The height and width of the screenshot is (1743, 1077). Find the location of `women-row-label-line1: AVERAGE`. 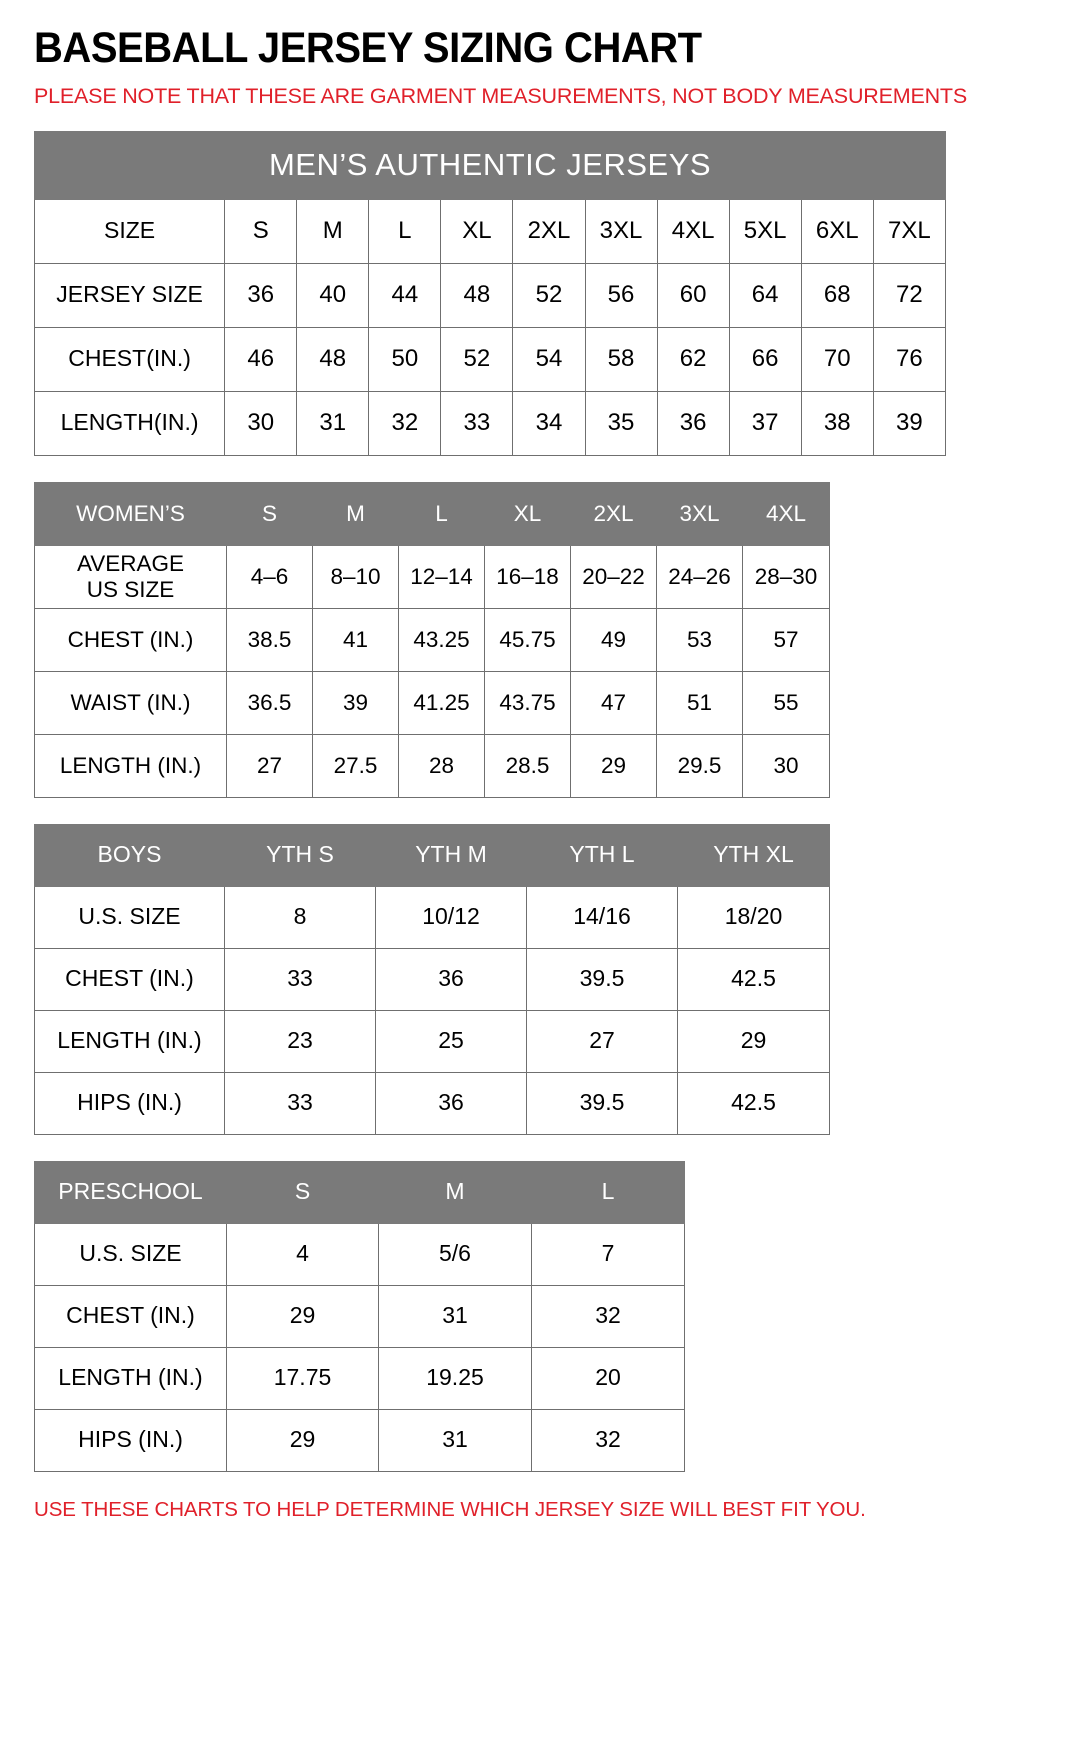

women-row-label-line1: AVERAGE is located at coordinates (130, 564).